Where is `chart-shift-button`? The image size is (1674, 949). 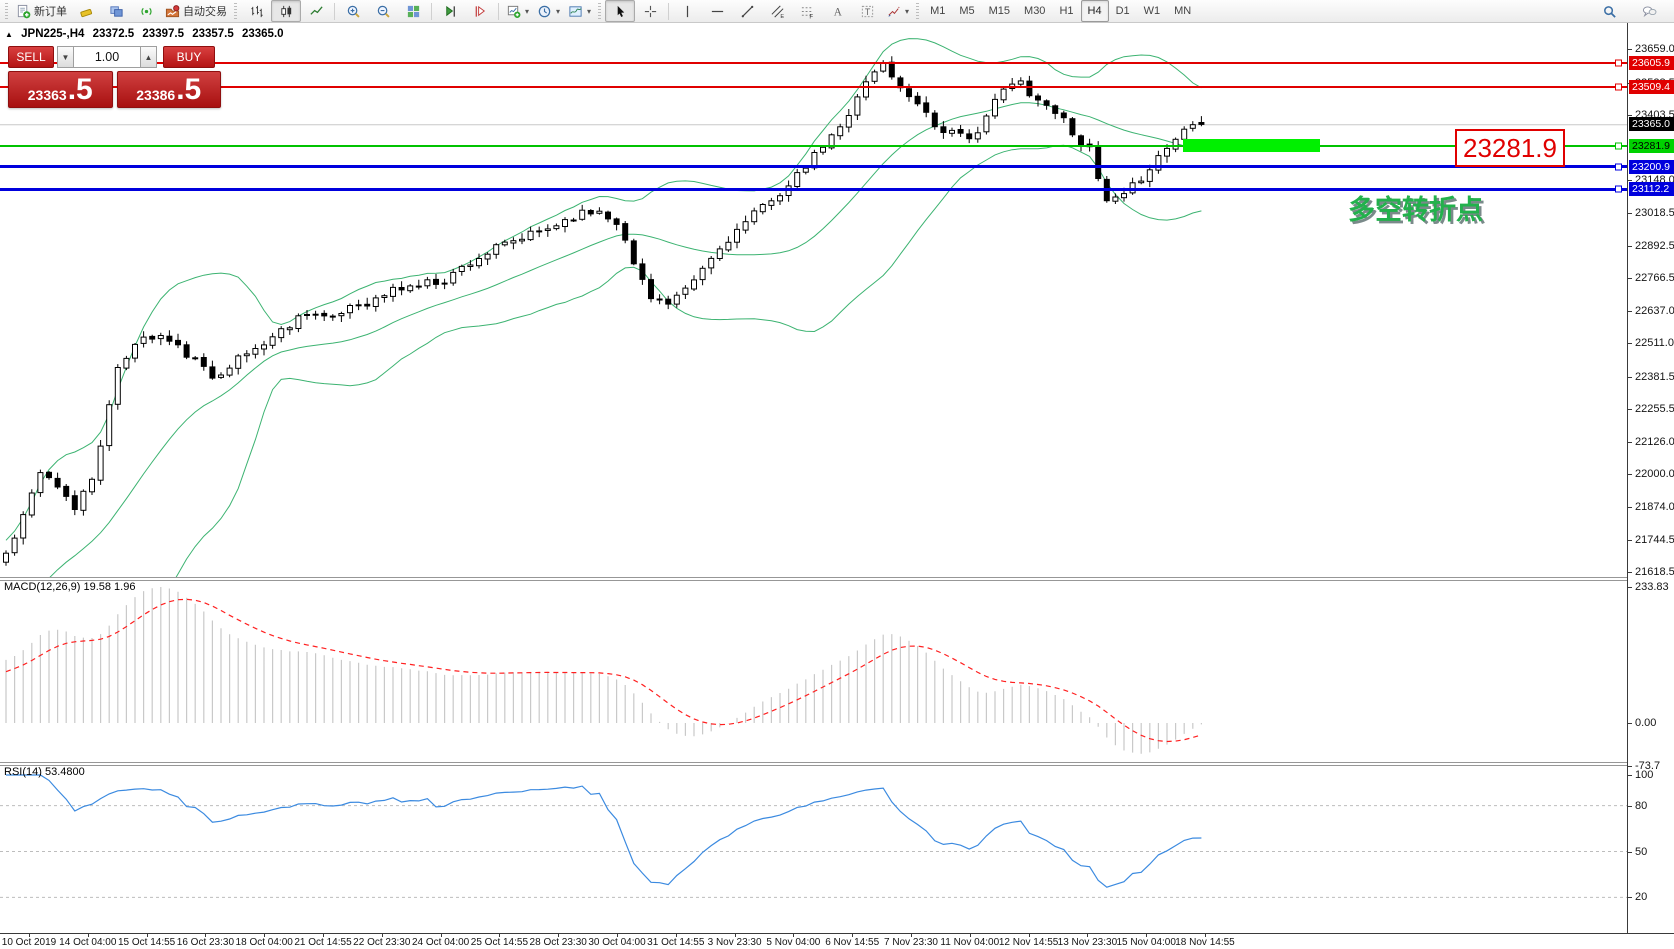 chart-shift-button is located at coordinates (480, 11).